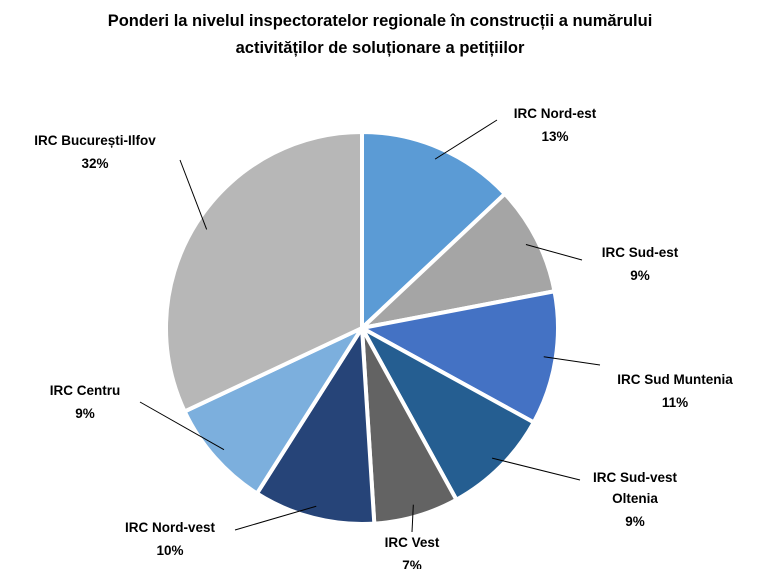  Describe the element at coordinates (634, 488) in the screenshot. I see `slice-label: IRC Sud-vest Oltenia` at that location.